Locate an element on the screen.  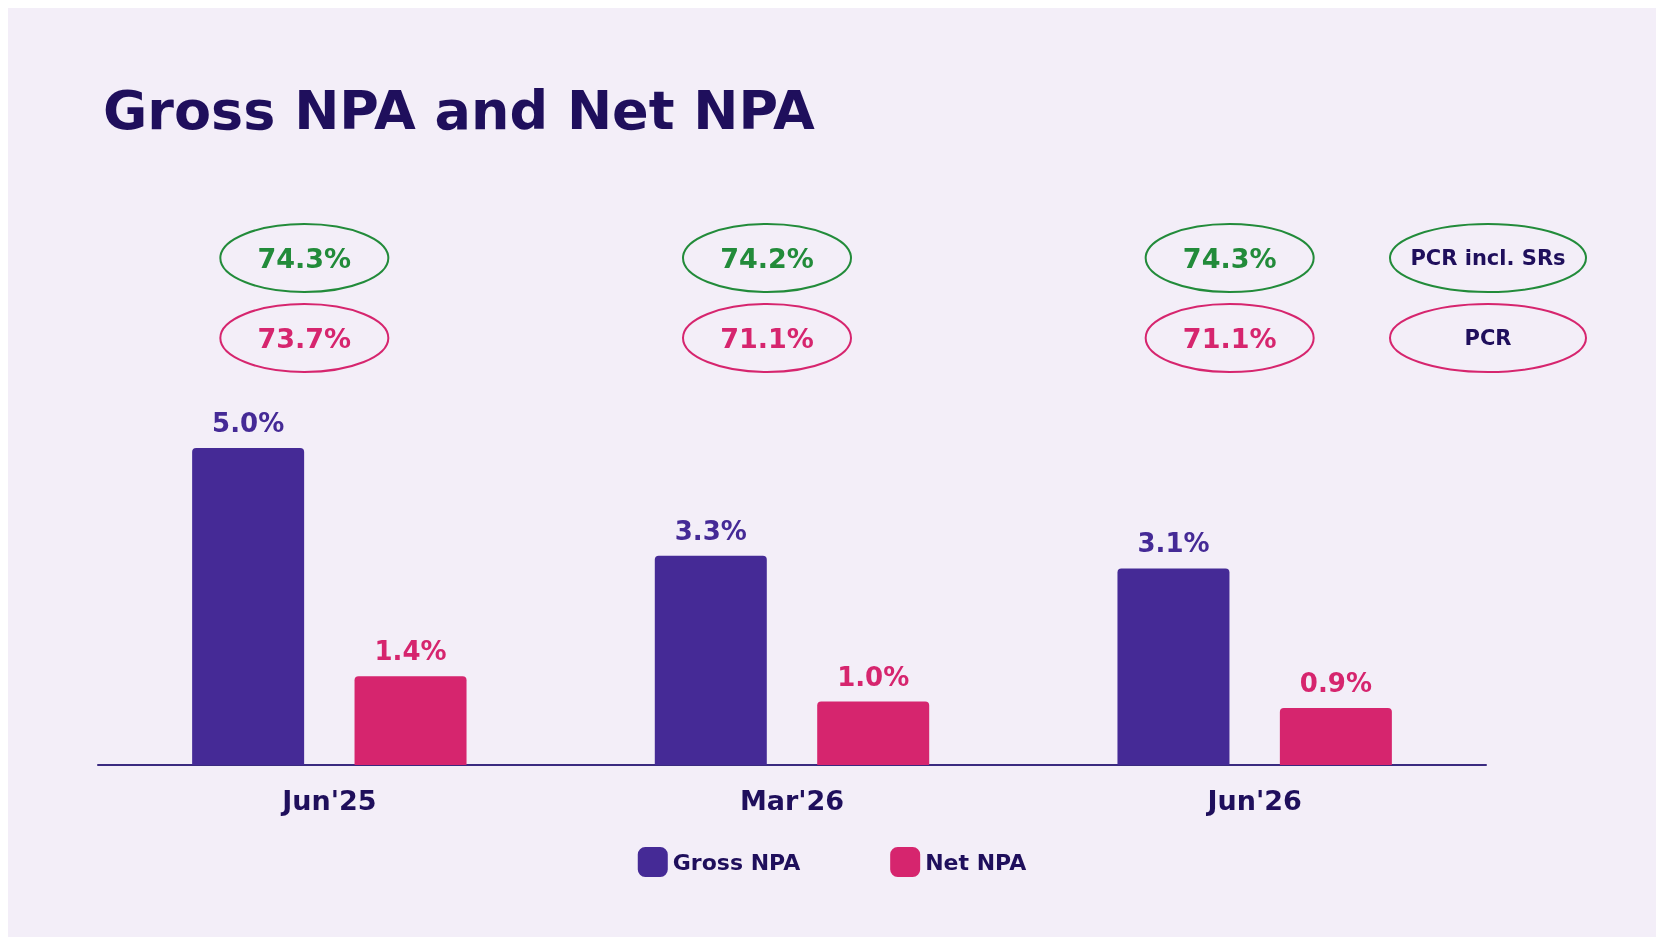
text: PCR incl. SRs is located at coordinates (1488, 258).